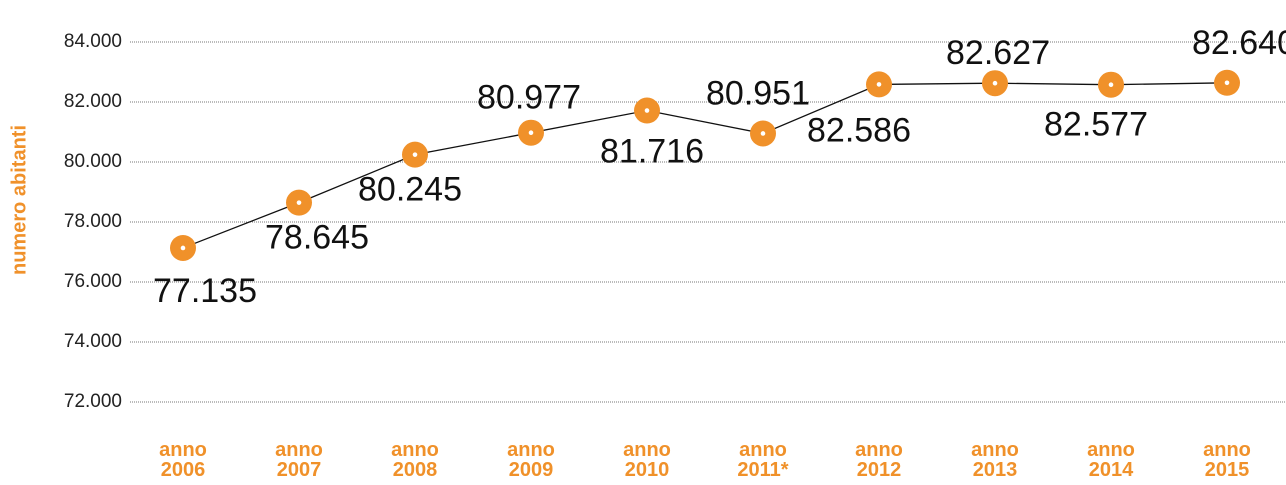 The image size is (1286, 485). I want to click on x-tick-label: anno 2008, so click(415, 460).